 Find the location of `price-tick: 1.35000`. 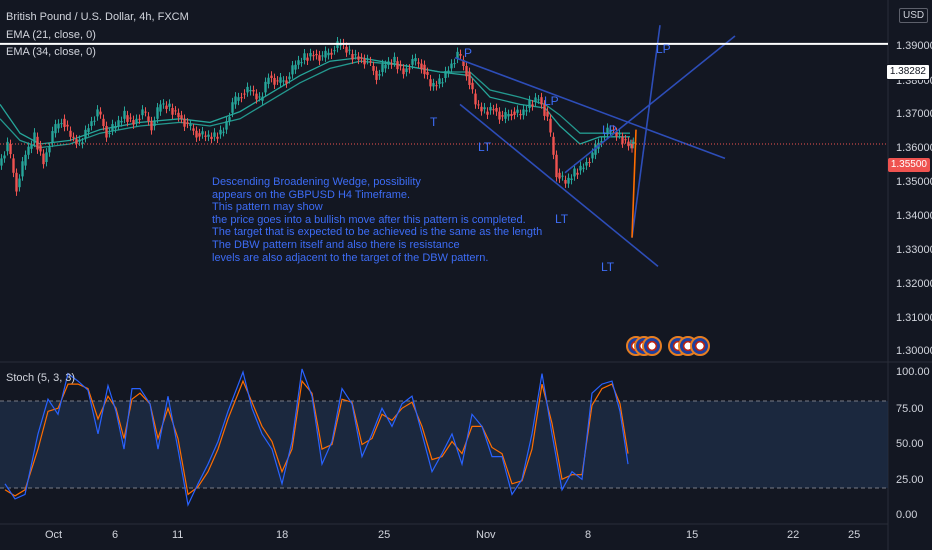

price-tick: 1.35000 is located at coordinates (914, 182).